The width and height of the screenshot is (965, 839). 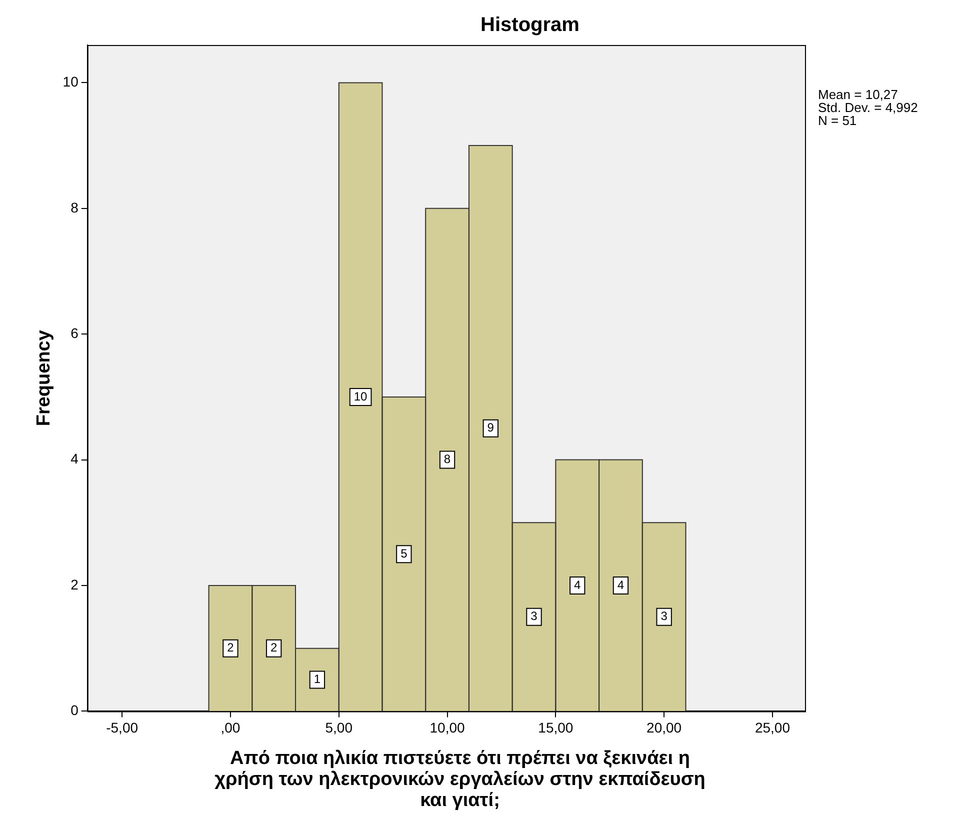 What do you see at coordinates (361, 396) in the screenshot?
I see `data-label: 10` at bounding box center [361, 396].